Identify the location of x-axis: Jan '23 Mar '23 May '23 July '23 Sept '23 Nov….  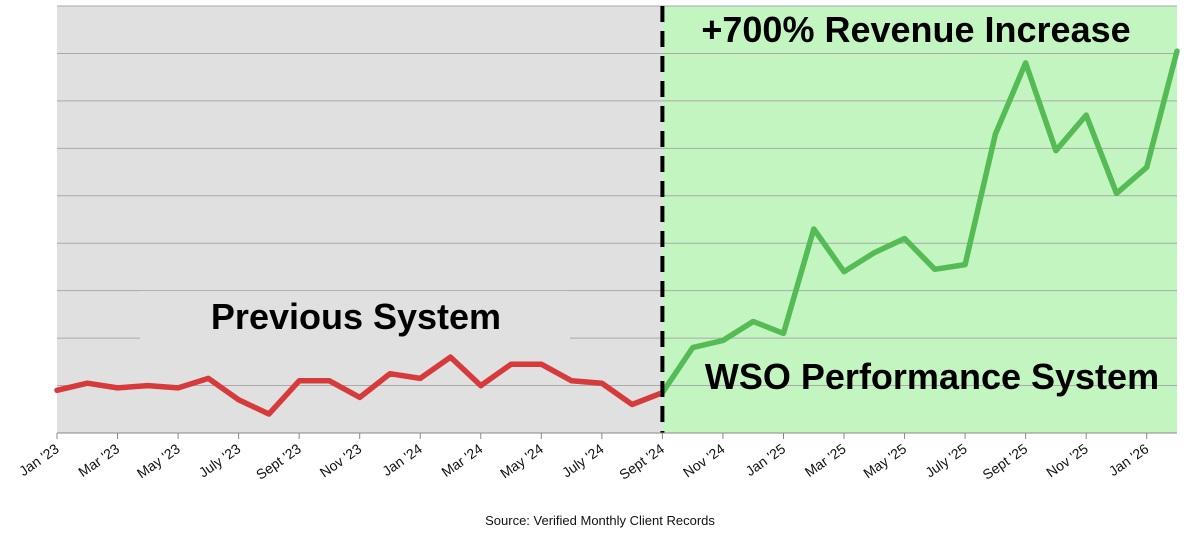
(596, 457).